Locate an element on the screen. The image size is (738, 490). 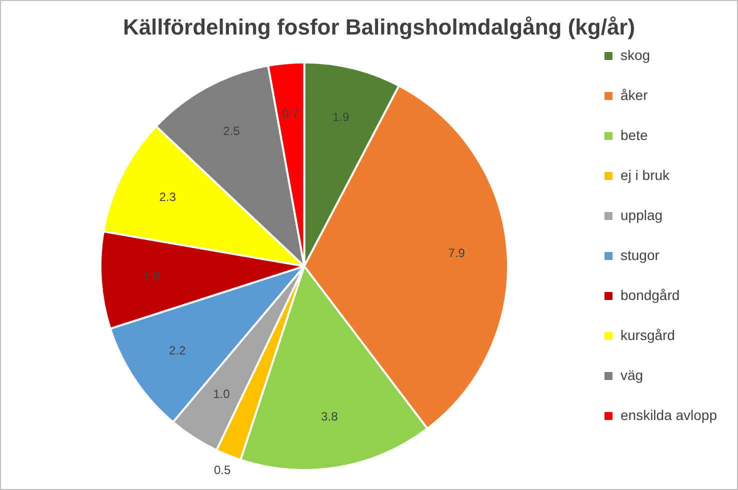
legend-label: stugor is located at coordinates (640, 254).